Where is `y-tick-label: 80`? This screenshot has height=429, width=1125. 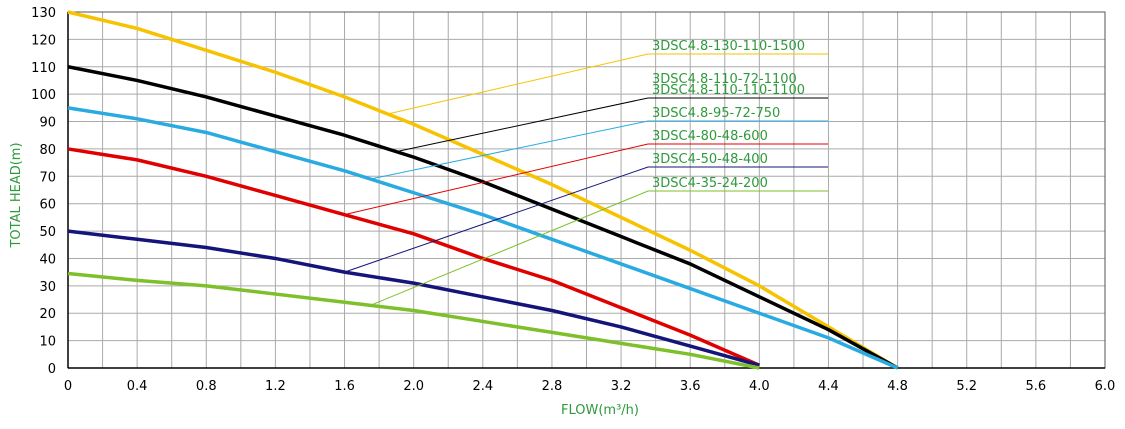
y-tick-label: 80 is located at coordinates (47, 150).